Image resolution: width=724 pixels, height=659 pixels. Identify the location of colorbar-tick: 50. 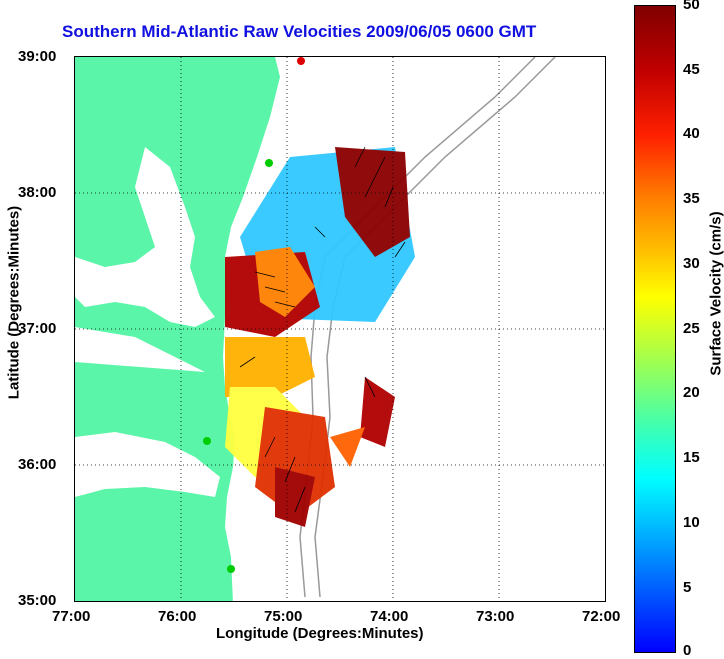
(691, 6).